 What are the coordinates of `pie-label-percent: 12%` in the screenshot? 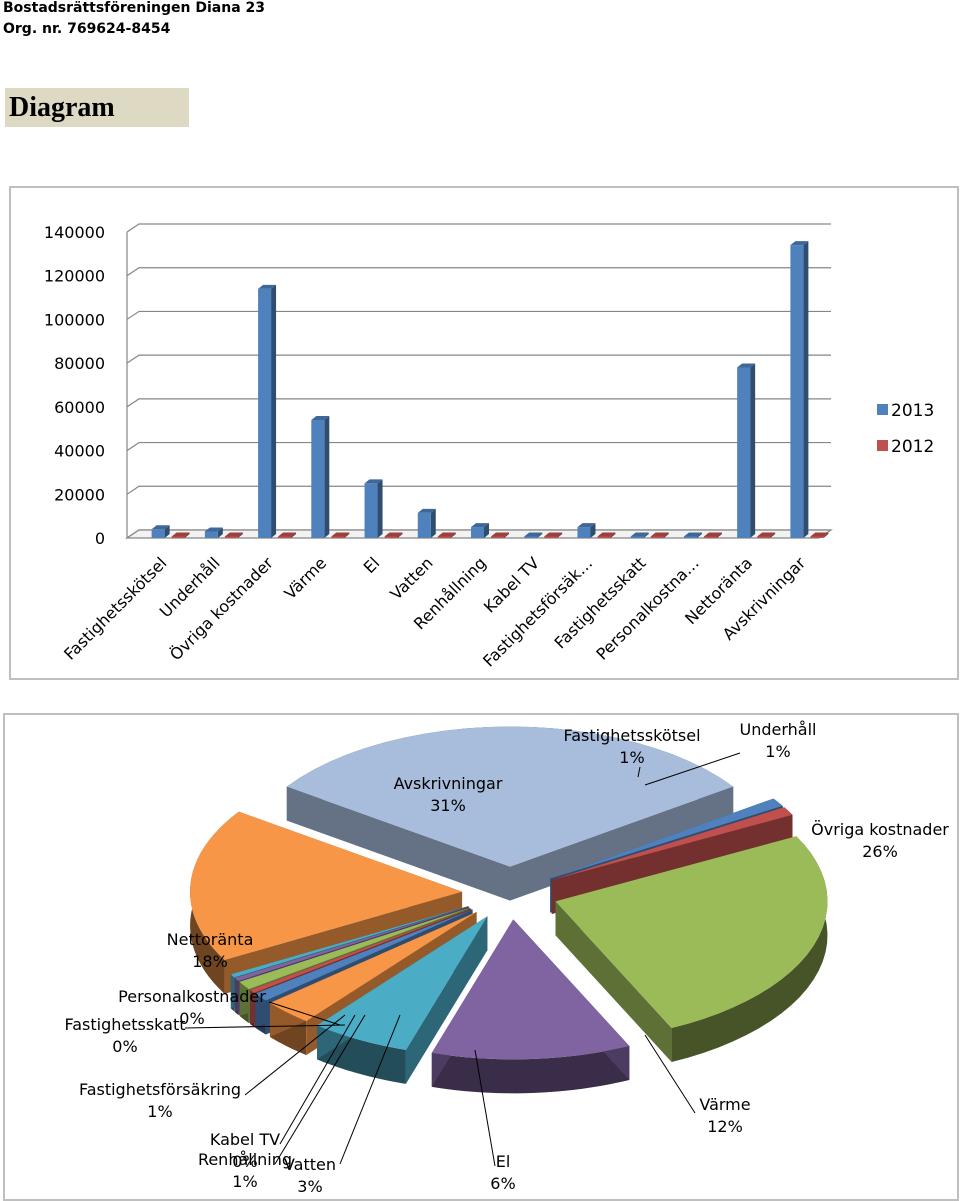 It's located at (725, 1126).